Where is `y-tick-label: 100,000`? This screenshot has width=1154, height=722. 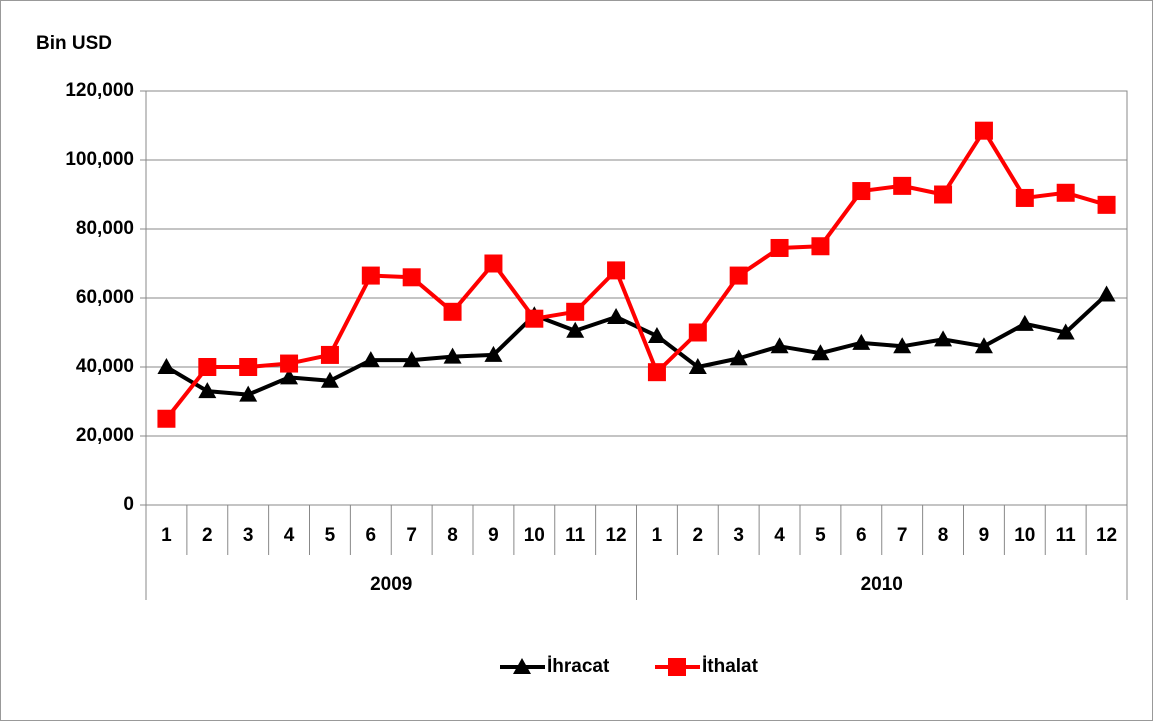 y-tick-label: 100,000 is located at coordinates (99, 159).